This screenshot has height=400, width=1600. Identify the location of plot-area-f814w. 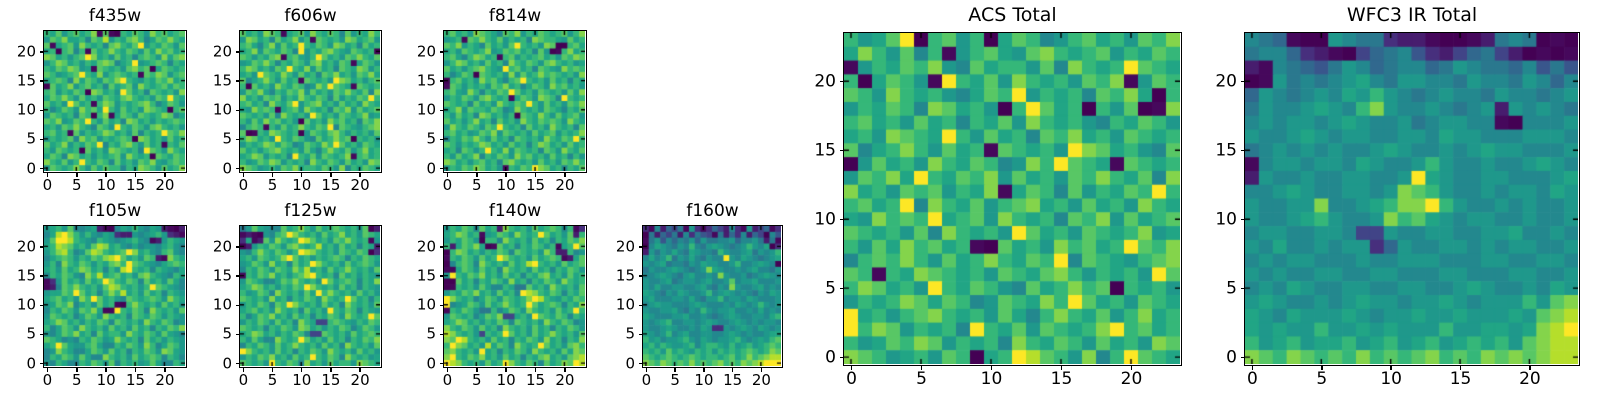
(515, 101).